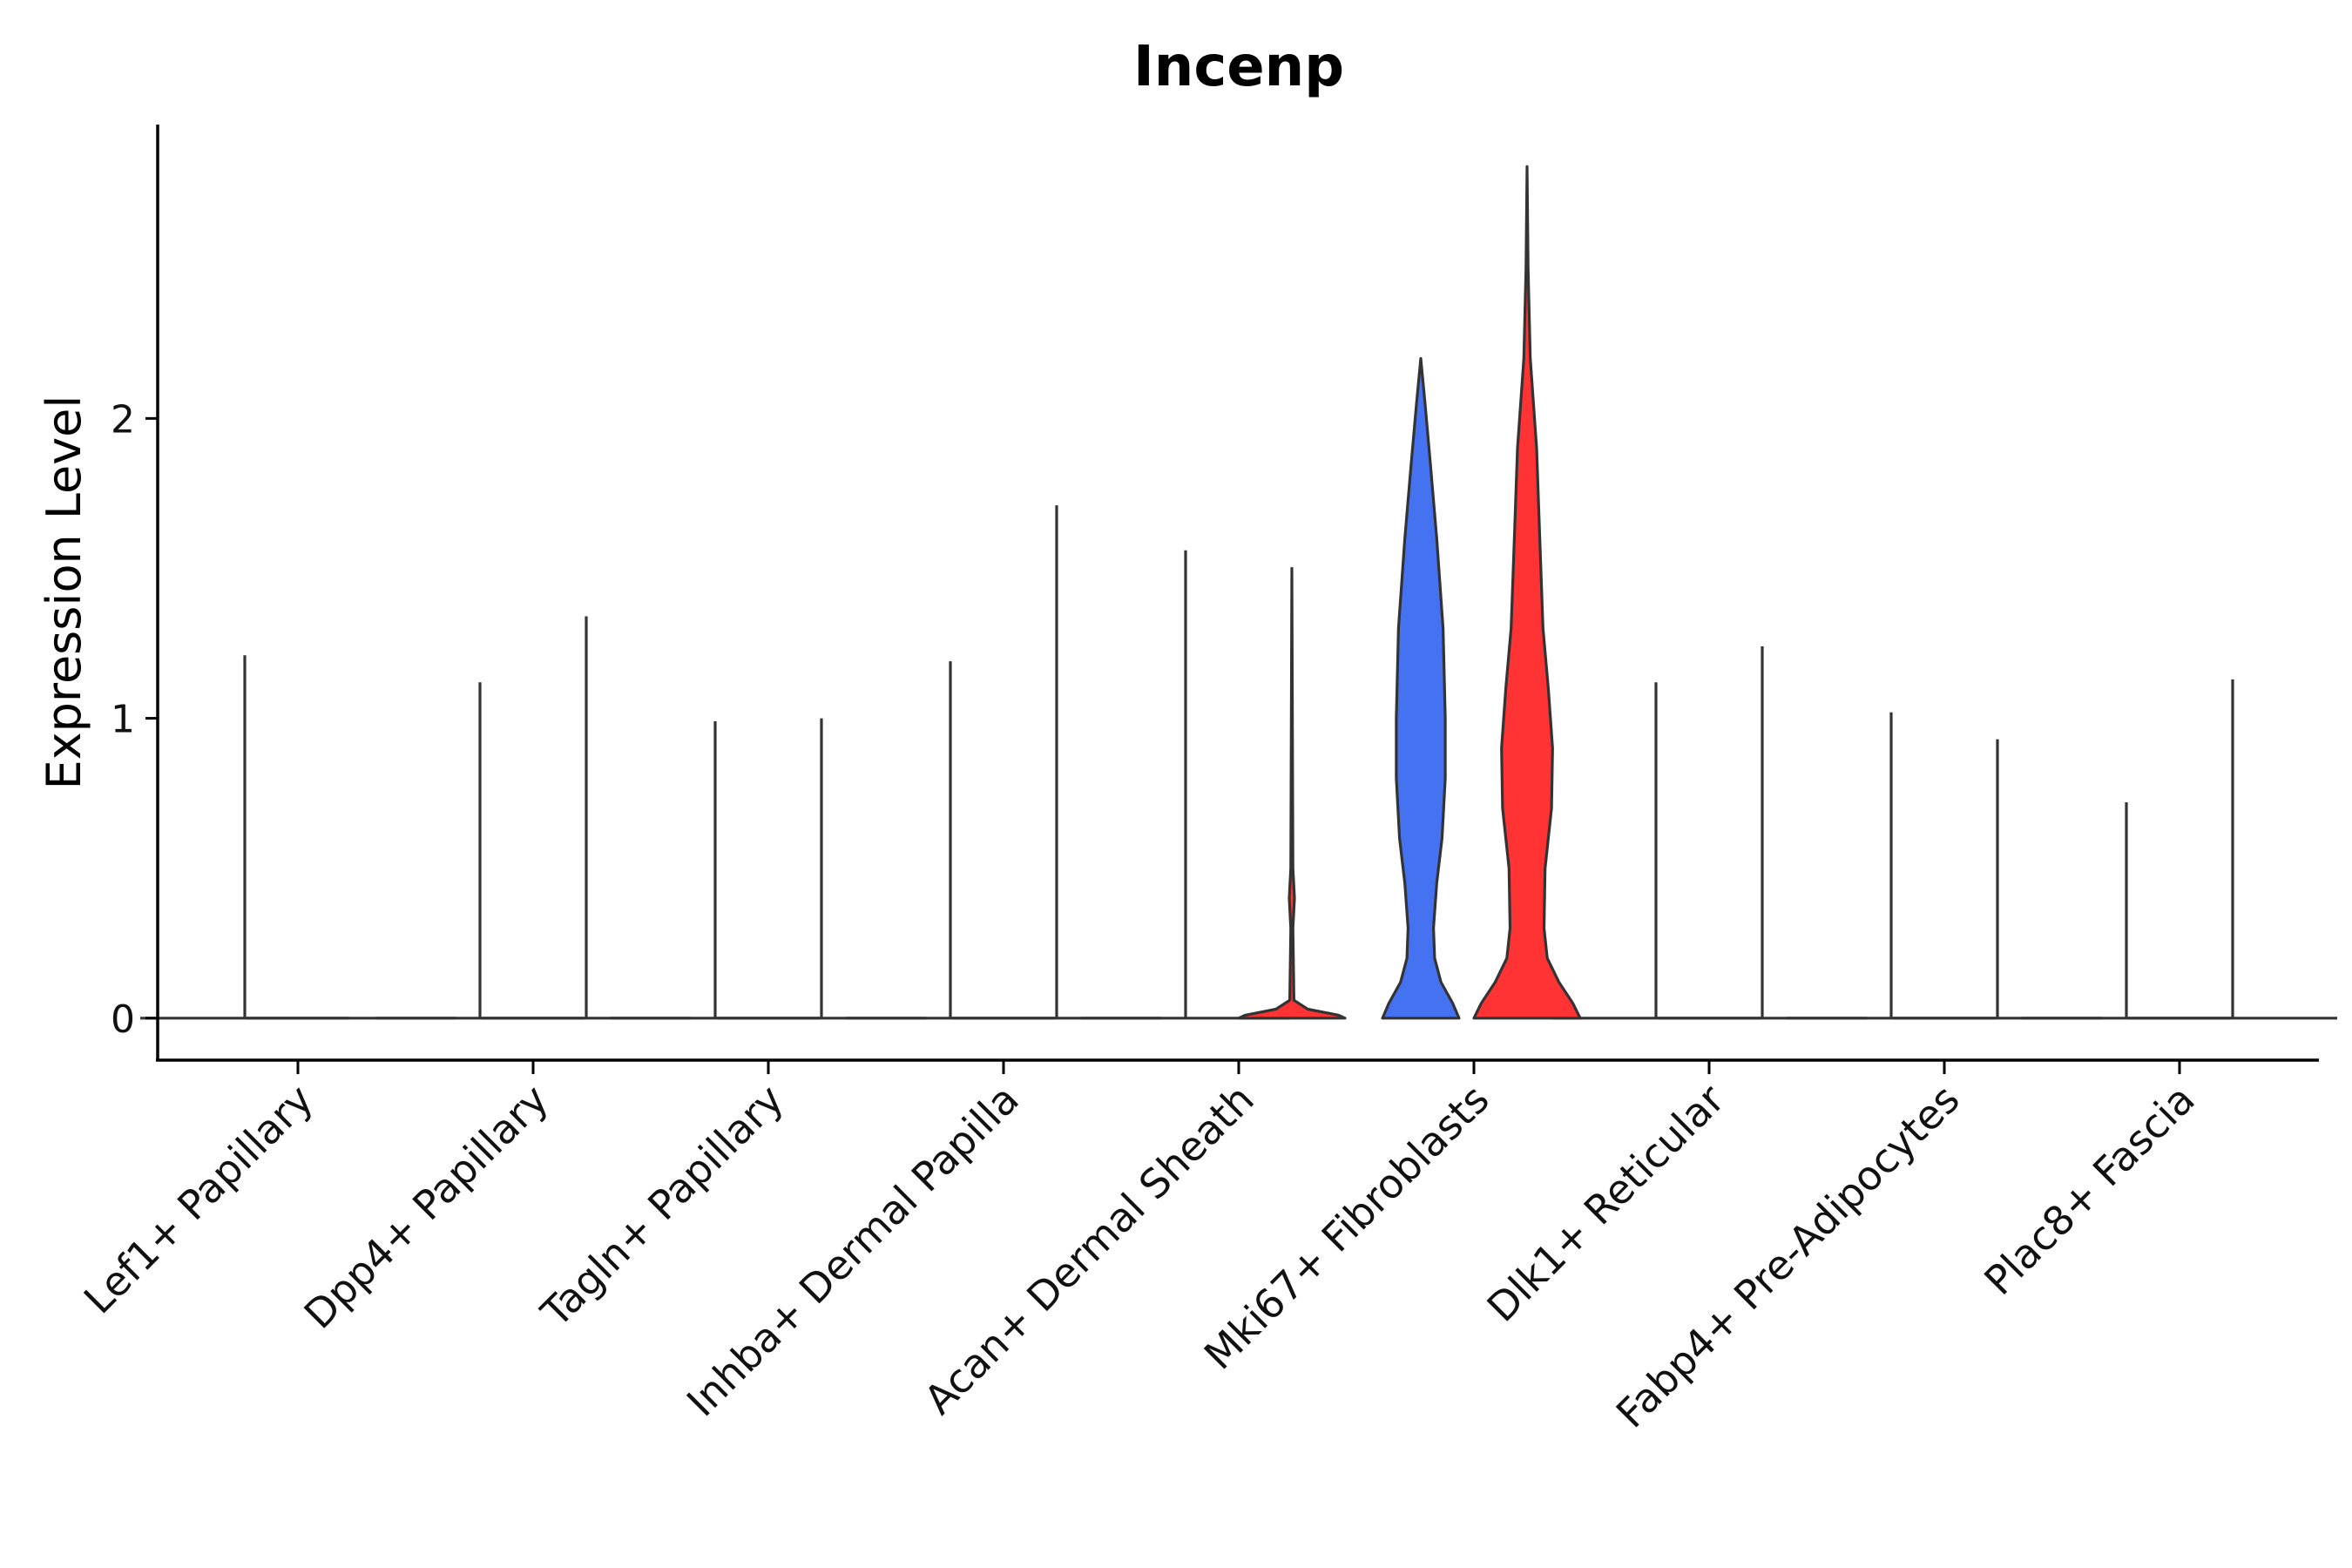  I want to click on x-tick-label: Lef1+ Papillary, so click(198, 1199).